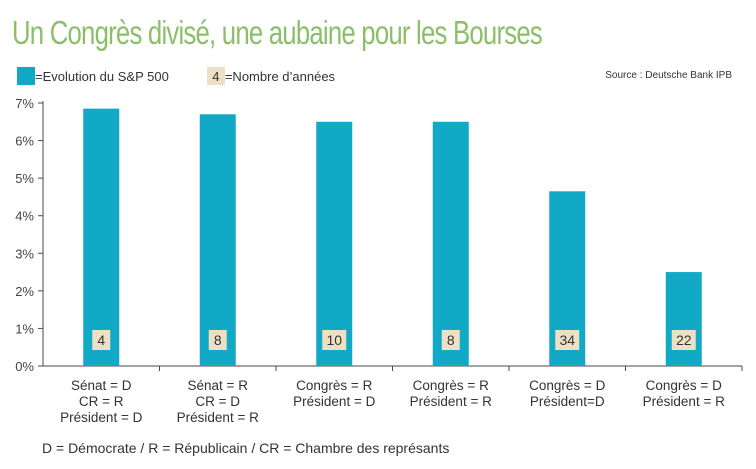 This screenshot has height=469, width=756. I want to click on count-label: 22, so click(684, 340).